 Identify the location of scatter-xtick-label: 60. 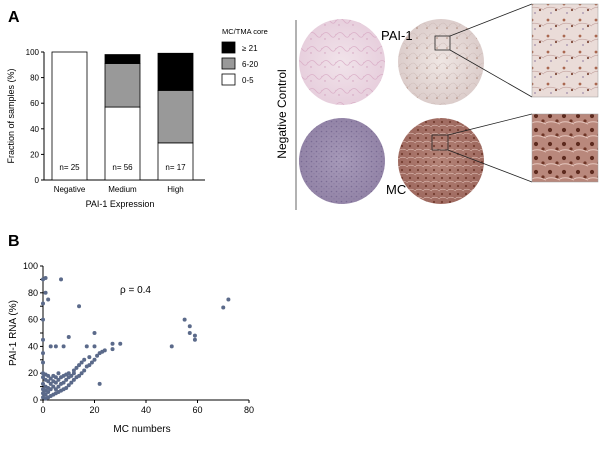
(197, 410).